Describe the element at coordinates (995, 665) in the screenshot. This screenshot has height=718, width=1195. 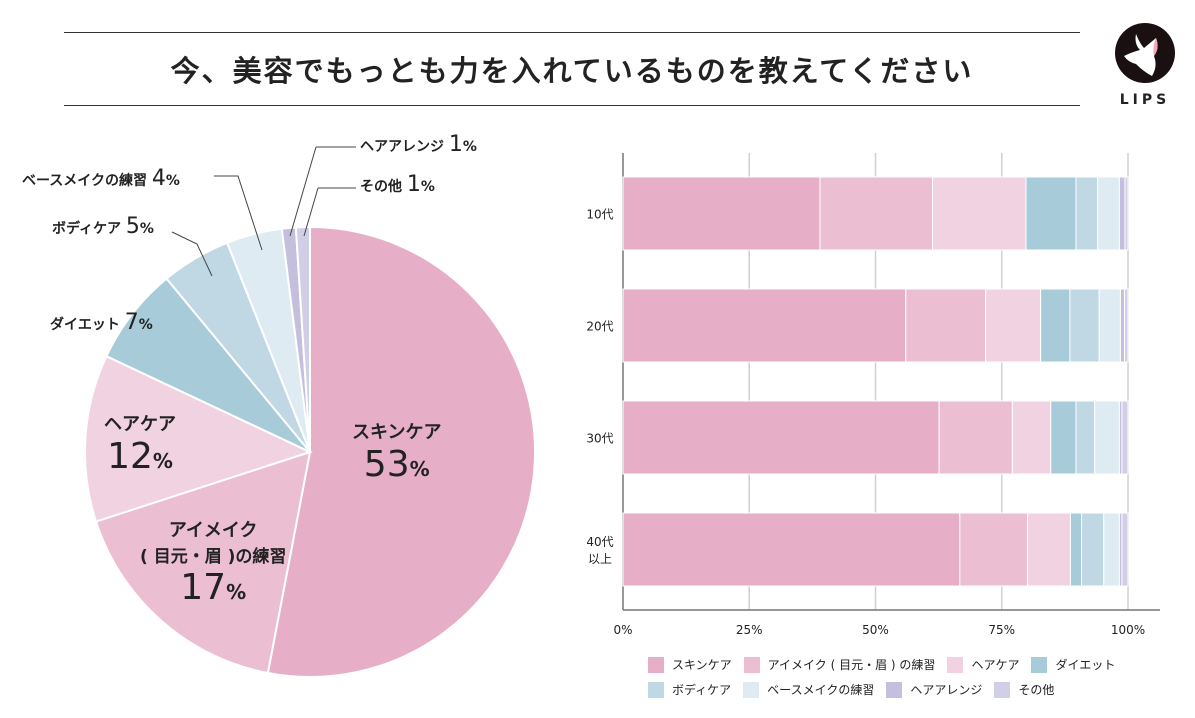
I see `legend-label: ヘアケア` at that location.